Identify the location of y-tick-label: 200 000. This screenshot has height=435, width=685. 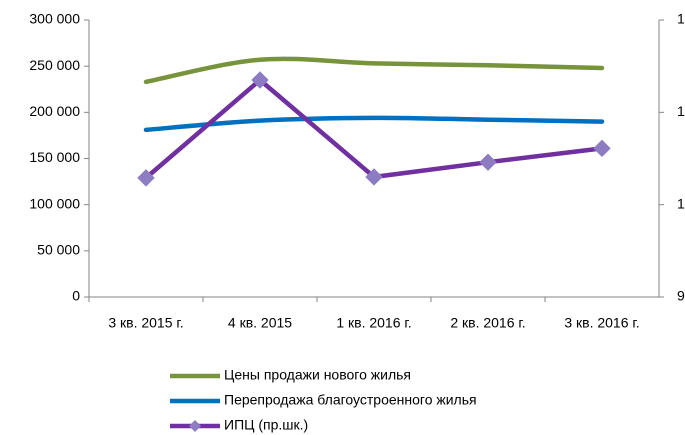
(54, 111).